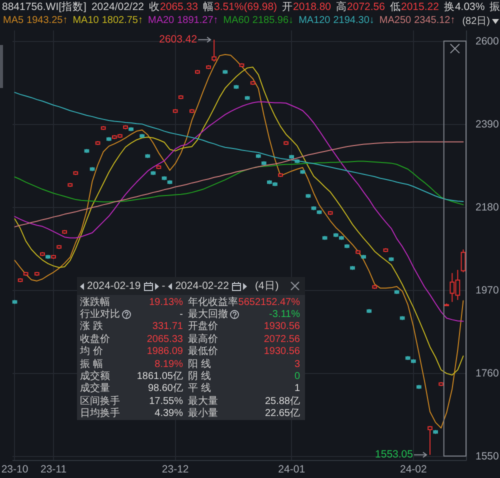 The image size is (500, 478). I want to click on text: MA5, so click(13, 21).